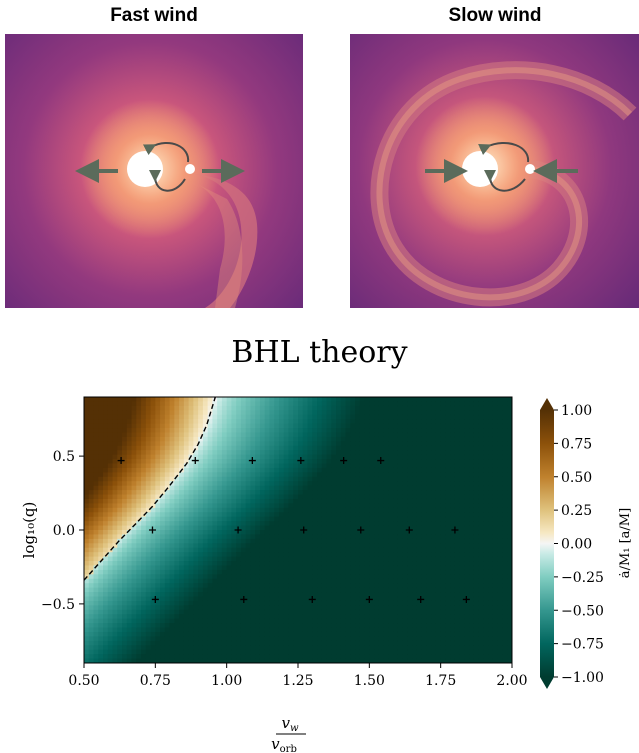 This screenshot has height=753, width=639. I want to click on colorbar-extend-bottom, so click(547, 683).